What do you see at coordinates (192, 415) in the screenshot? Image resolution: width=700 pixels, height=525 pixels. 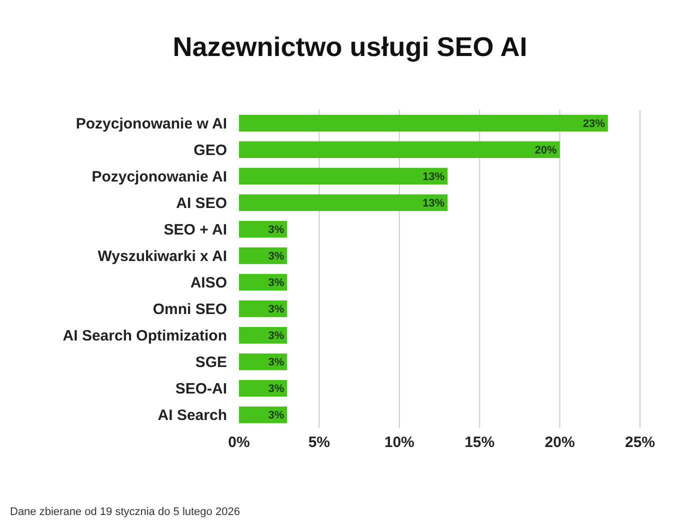 I see `y-tick-label: AI Search` at bounding box center [192, 415].